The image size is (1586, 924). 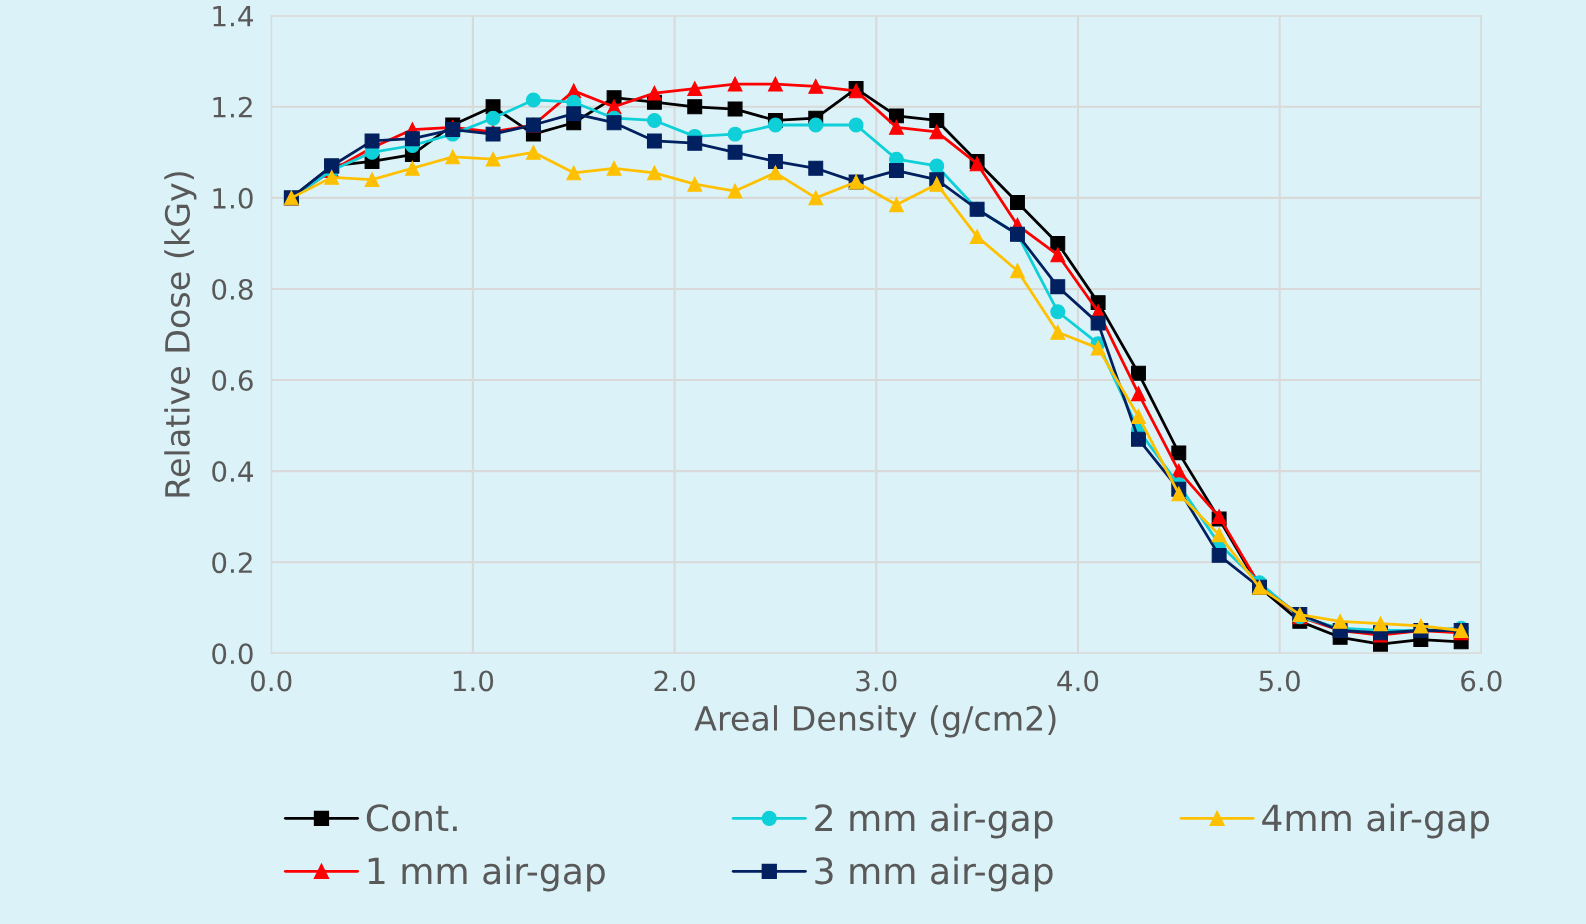 I want to click on y-tick-label: 0.6, so click(x=232, y=380).